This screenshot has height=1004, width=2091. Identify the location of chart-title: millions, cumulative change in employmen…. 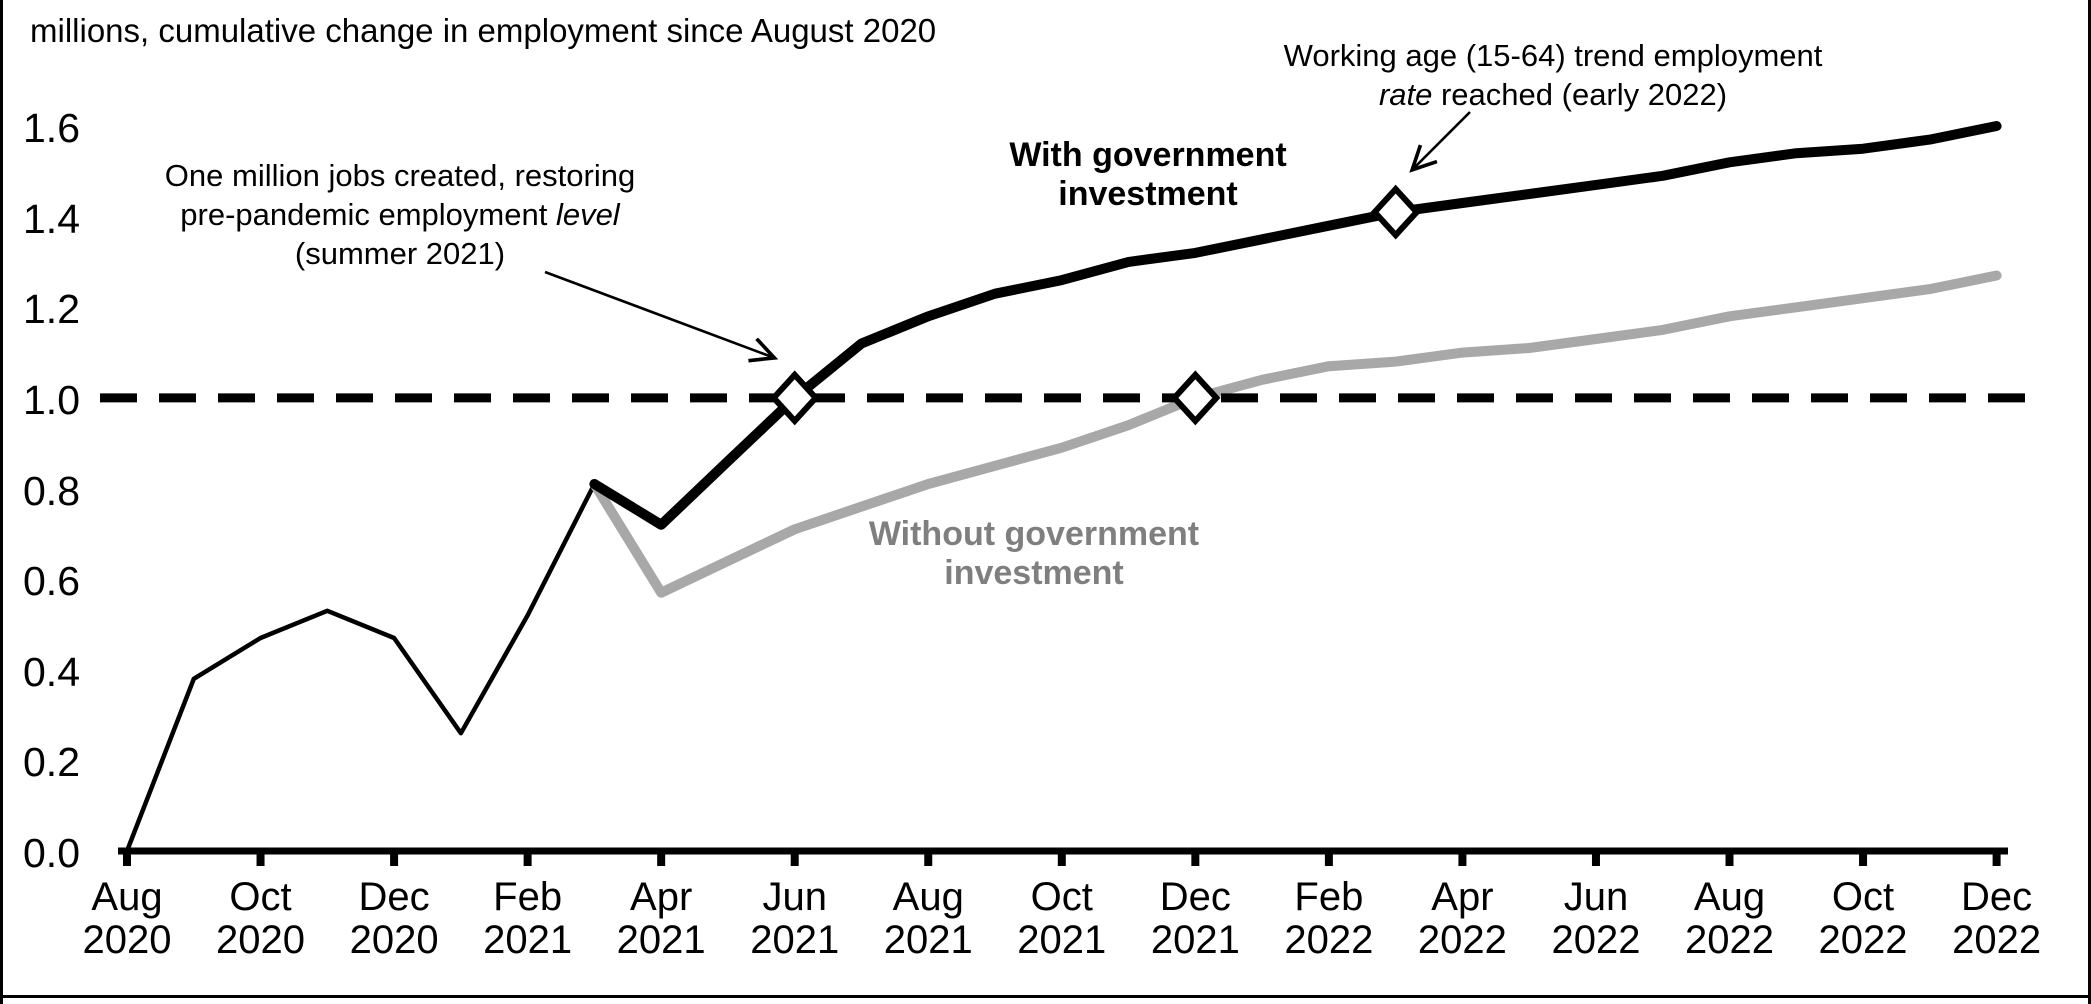
(483, 30).